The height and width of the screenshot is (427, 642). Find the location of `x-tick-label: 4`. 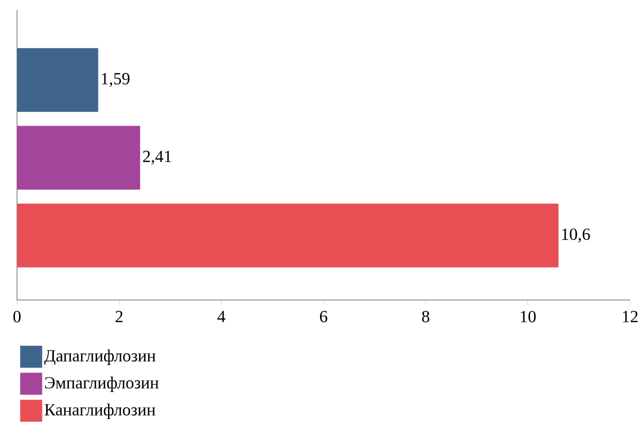

x-tick-label: 4 is located at coordinates (221, 316).